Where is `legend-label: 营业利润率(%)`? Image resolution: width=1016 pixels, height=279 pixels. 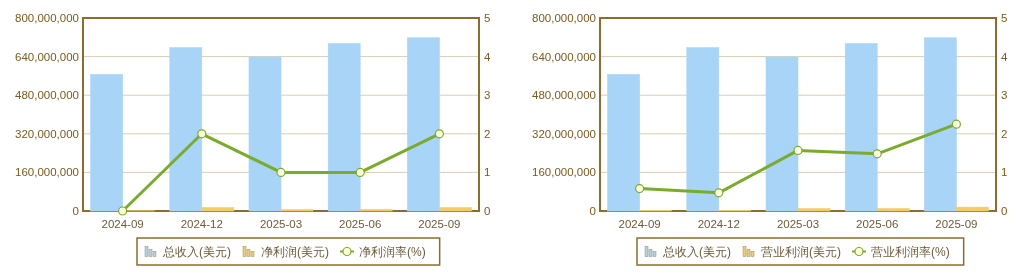 legend-label: 营业利润率(%) is located at coordinates (910, 251).